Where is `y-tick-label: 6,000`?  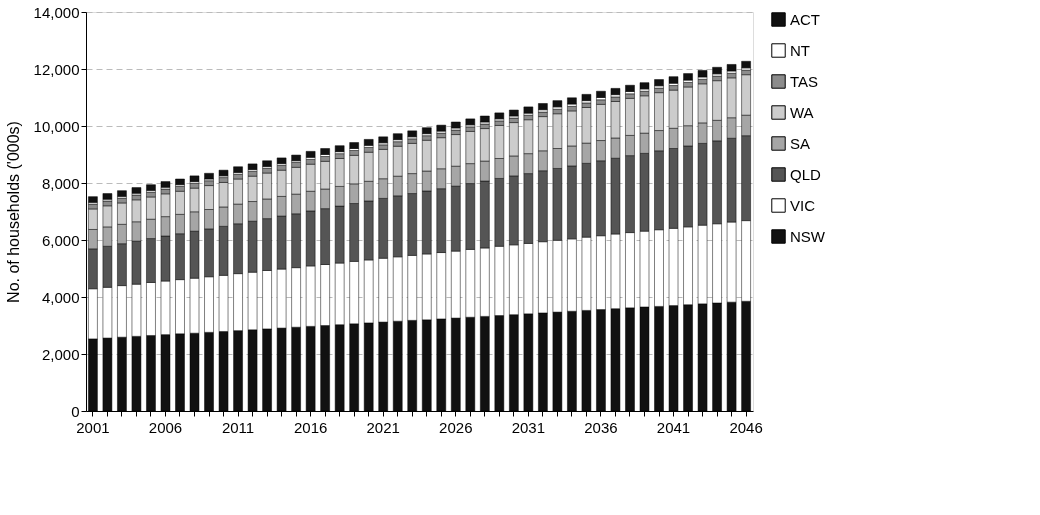 y-tick-label: 6,000 is located at coordinates (60, 240).